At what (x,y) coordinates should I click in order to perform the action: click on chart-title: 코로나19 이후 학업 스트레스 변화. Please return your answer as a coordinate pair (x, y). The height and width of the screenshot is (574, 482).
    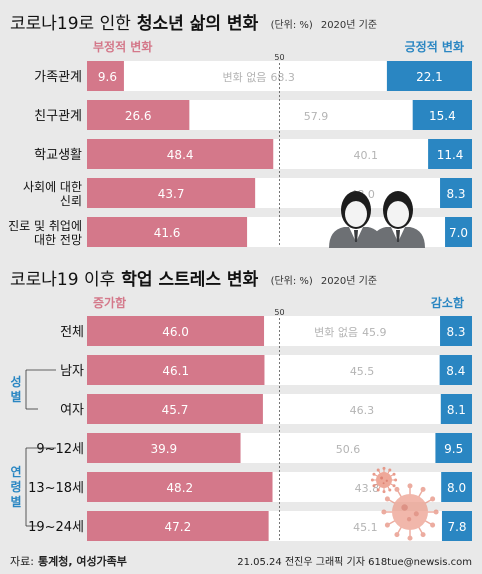
    Looking at the image, I should click on (134, 280).